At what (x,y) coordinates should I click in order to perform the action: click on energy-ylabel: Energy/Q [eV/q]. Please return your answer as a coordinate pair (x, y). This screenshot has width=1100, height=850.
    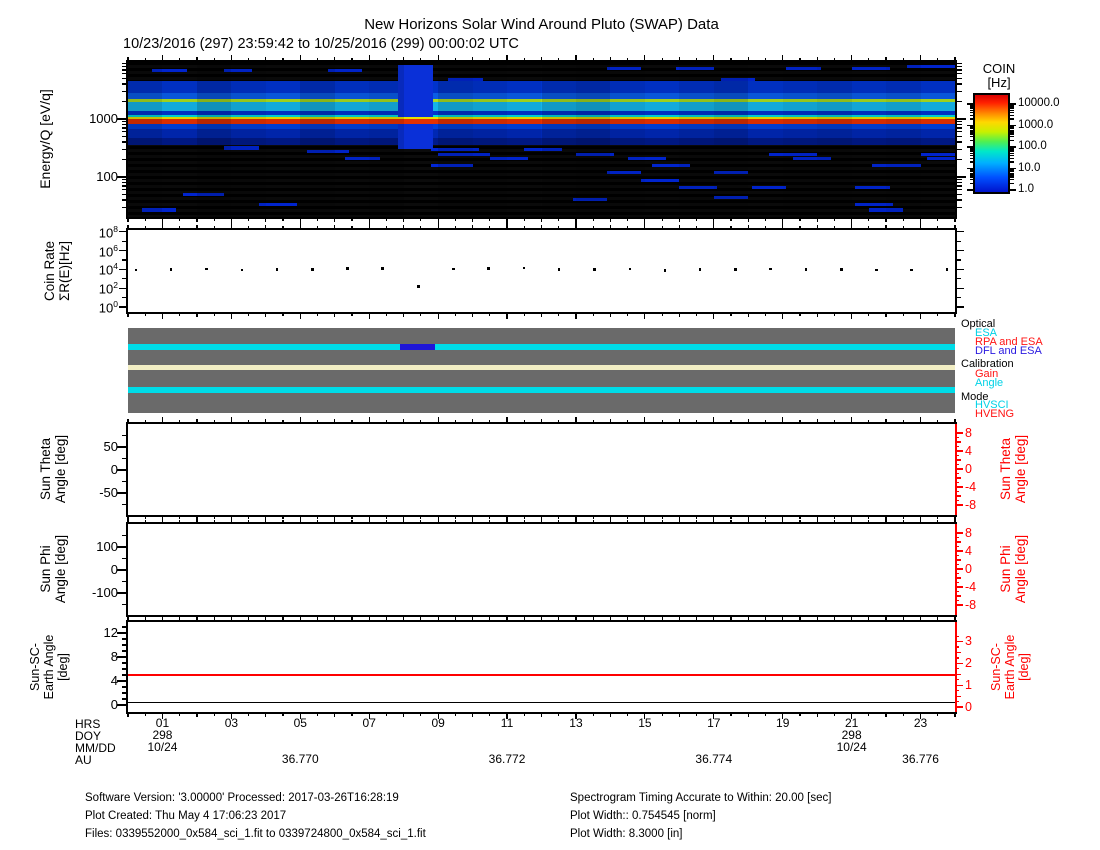
    Looking at the image, I should click on (45, 139).